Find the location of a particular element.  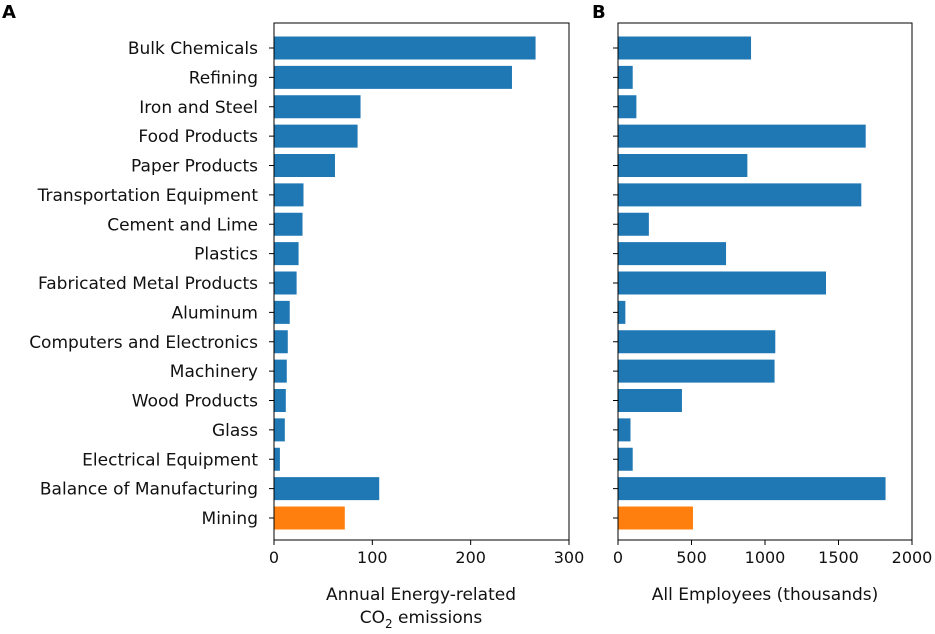

category-label: Wood Products is located at coordinates (195, 402).